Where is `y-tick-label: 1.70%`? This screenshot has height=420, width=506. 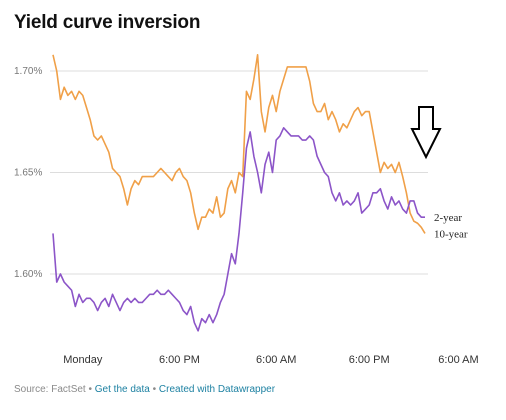 y-tick-label: 1.70% is located at coordinates (28, 71).